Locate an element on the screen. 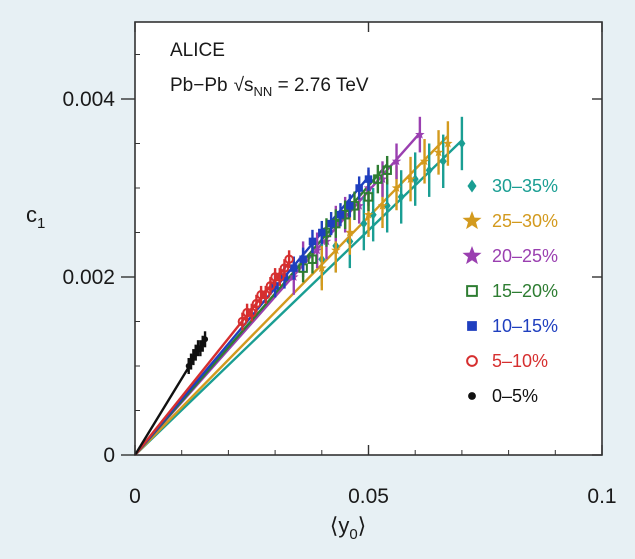  legend-label: 20–25% is located at coordinates (525, 256).